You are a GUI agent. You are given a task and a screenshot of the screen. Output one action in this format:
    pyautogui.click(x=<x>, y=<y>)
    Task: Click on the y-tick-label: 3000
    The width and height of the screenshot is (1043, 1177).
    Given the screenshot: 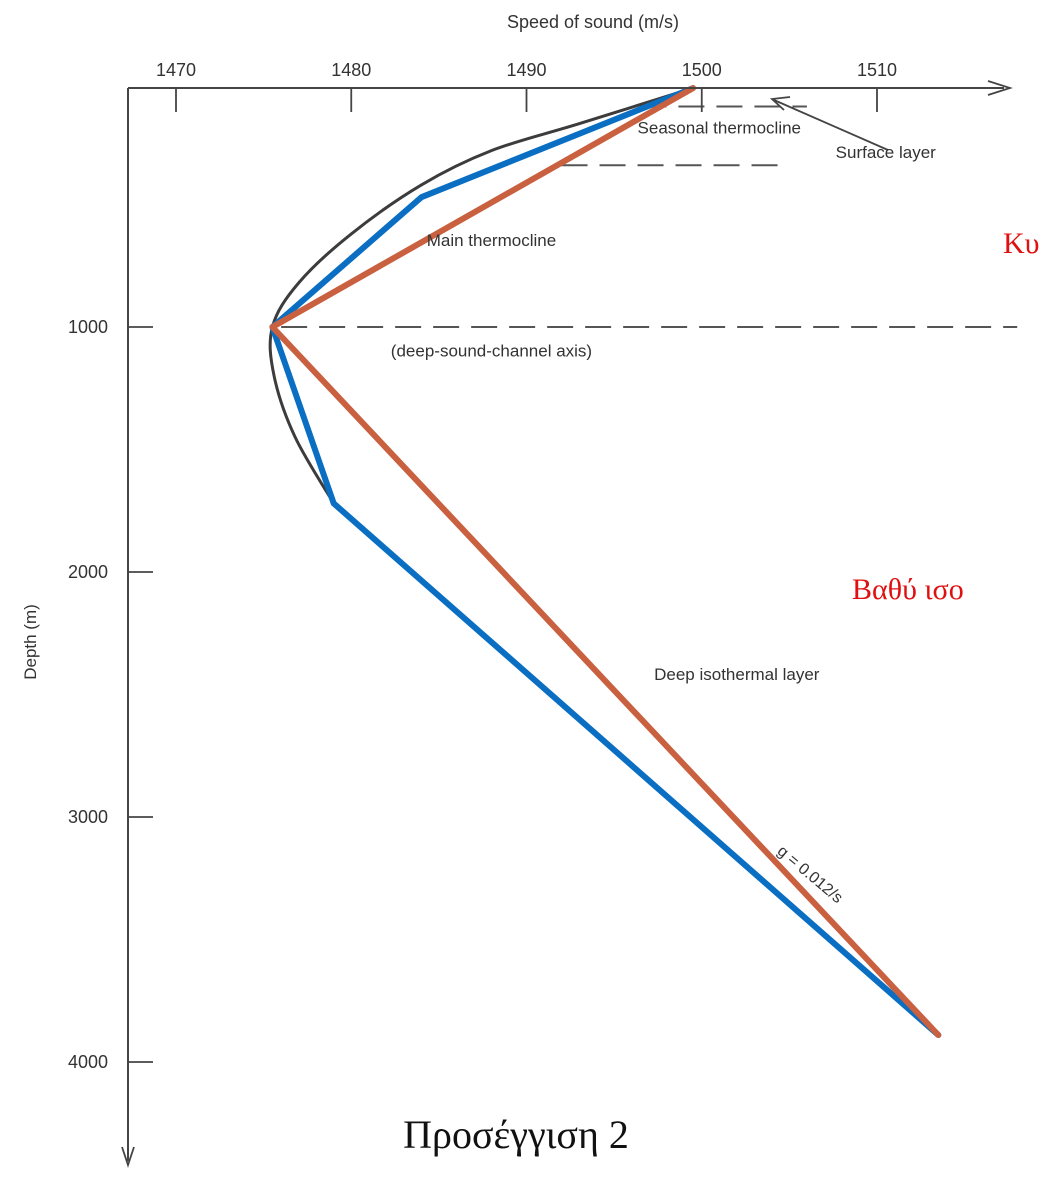 What is the action you would take?
    pyautogui.click(x=88, y=817)
    